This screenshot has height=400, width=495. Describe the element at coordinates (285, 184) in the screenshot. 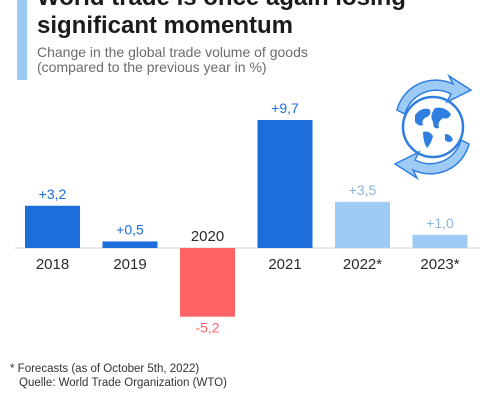

I see `bar-2021` at that location.